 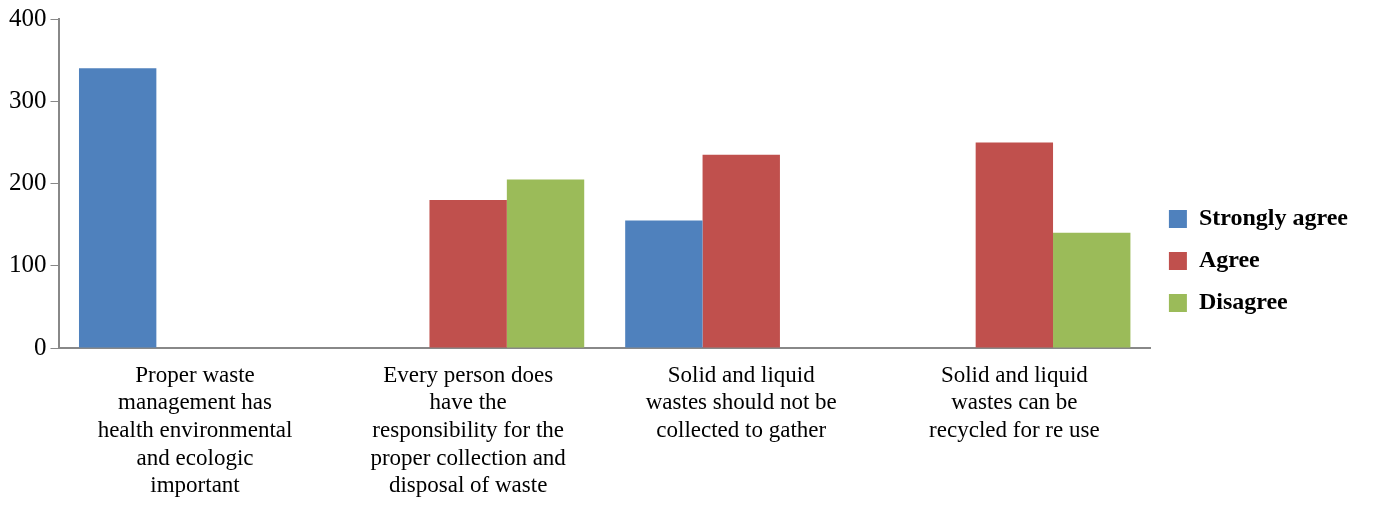 I want to click on legend-label: Agree, so click(x=1229, y=259).